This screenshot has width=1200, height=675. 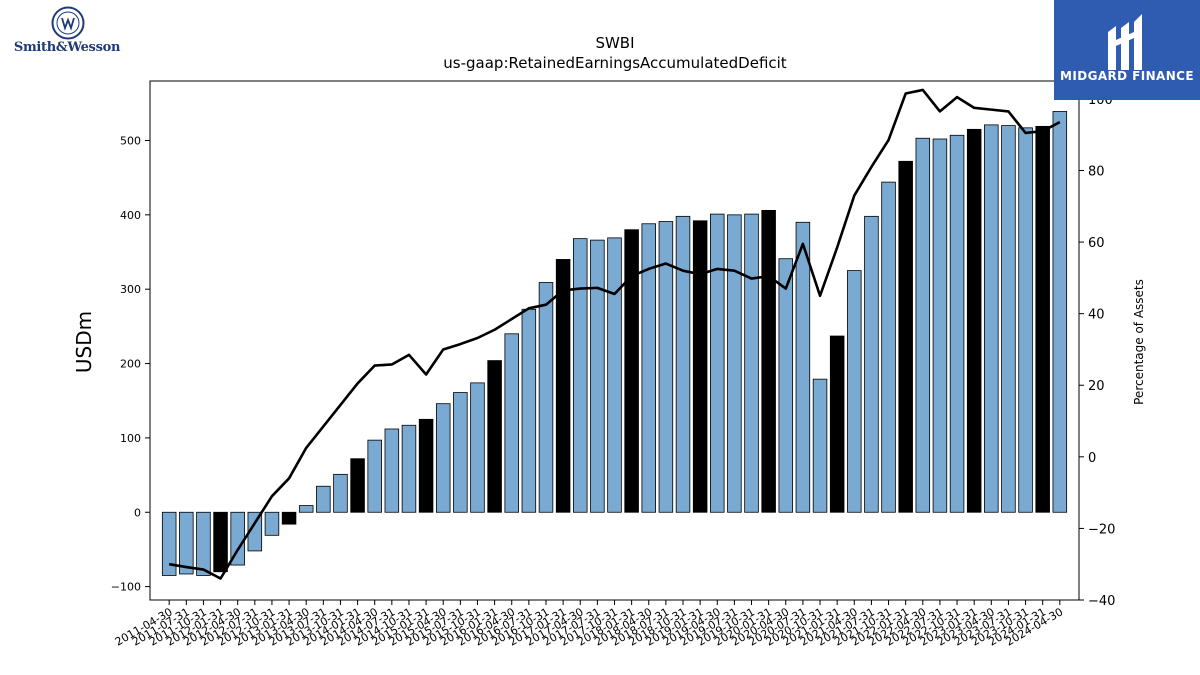 I want to click on smith-wesson-logo: Smith&Wesson, so click(x=67, y=32).